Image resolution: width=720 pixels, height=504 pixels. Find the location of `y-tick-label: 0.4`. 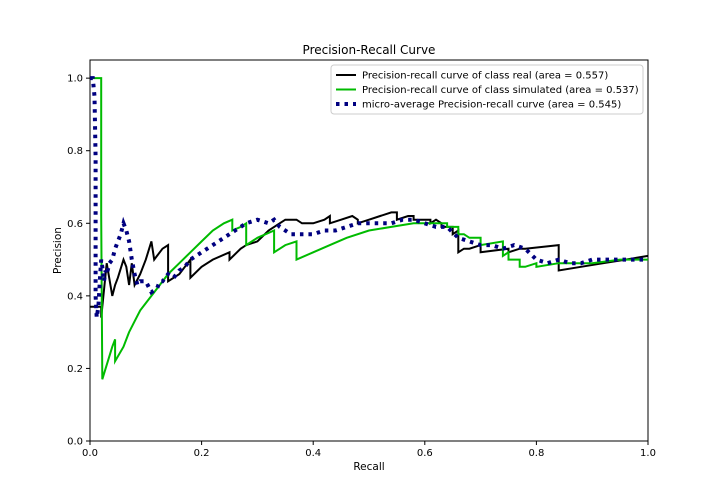

y-tick-label: 0.4 is located at coordinates (75, 296).